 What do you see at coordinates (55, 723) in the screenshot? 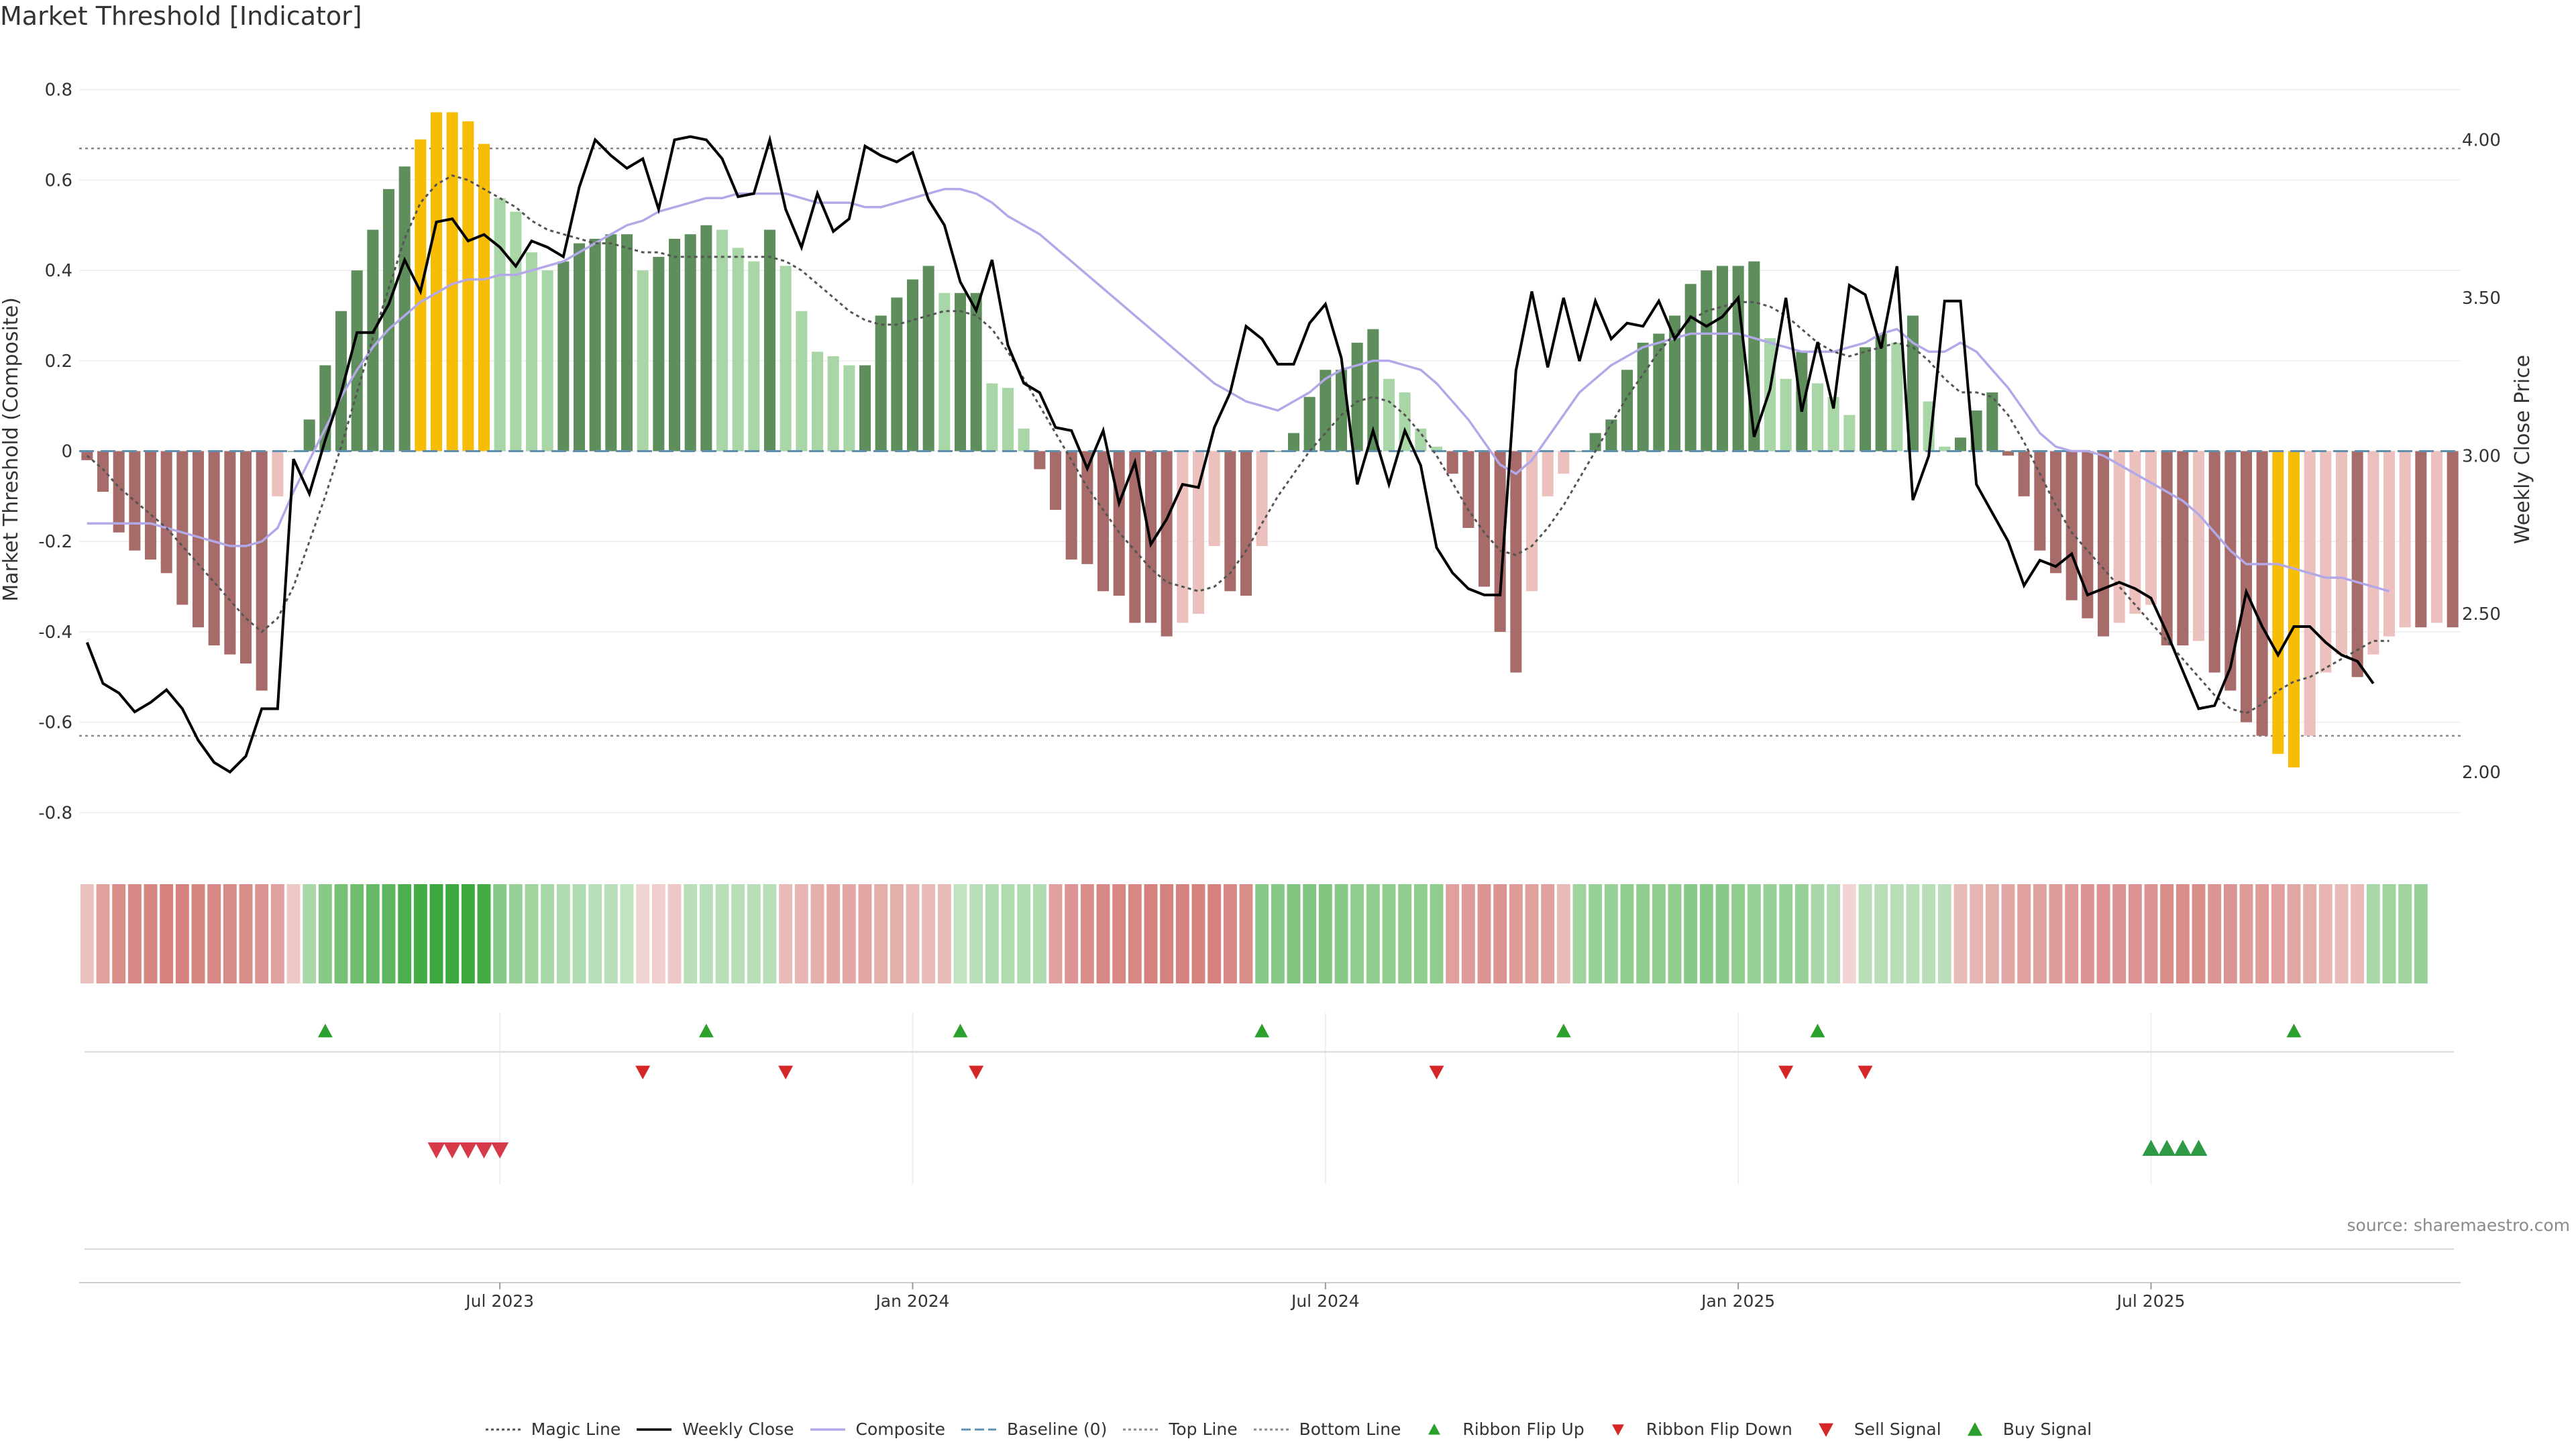
I see `y-tick-label: -0.6` at bounding box center [55, 723].